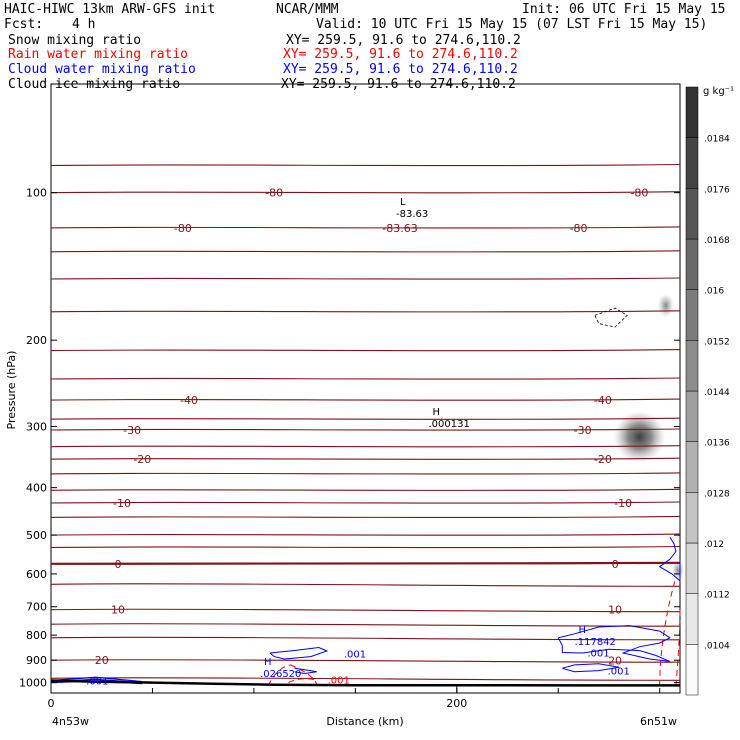 This screenshot has height=740, width=740. Describe the element at coordinates (83, 24) in the screenshot. I see `fcst-value: 4 h` at that location.